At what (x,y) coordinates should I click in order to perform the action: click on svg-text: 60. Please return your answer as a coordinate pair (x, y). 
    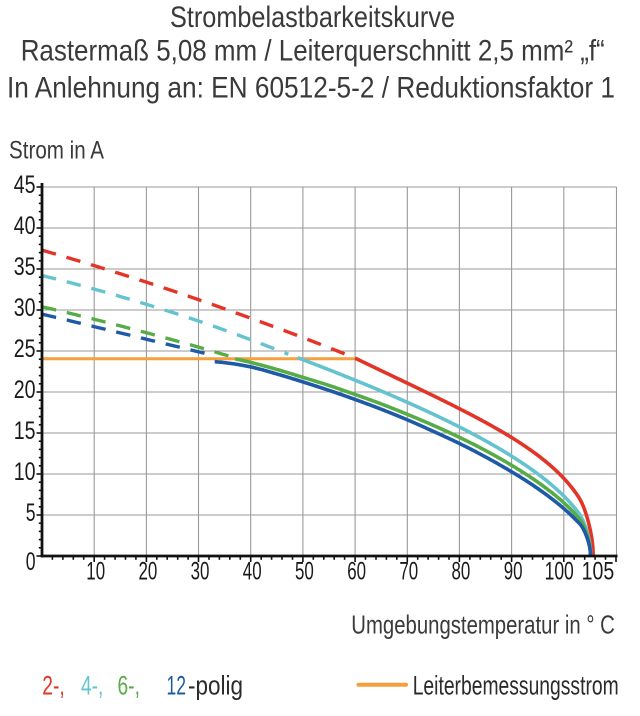
    Looking at the image, I should click on (356, 572).